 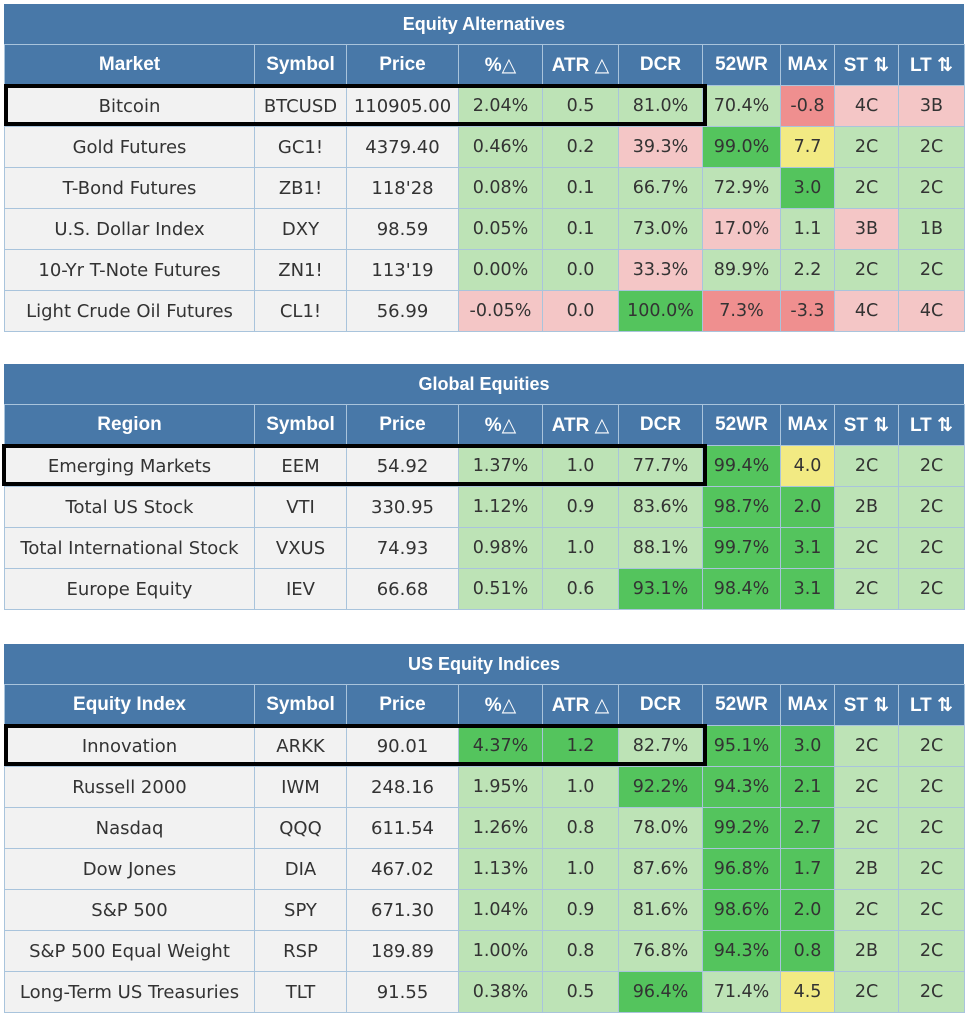 I want to click on cell-52wr: 72.9%, so click(x=741, y=188).